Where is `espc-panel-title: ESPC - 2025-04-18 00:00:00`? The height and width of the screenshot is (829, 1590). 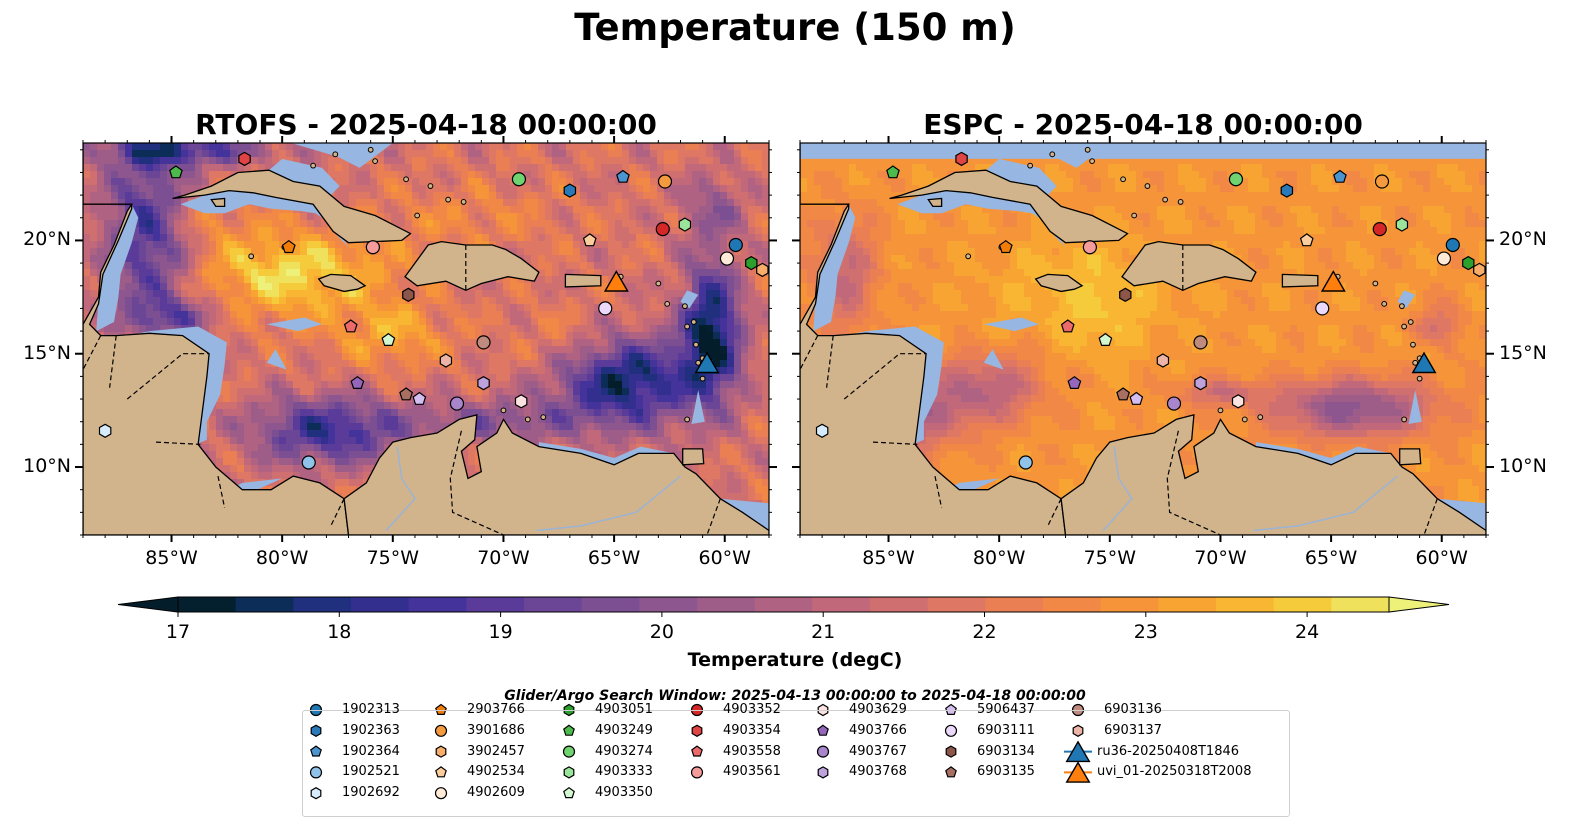
espc-panel-title: ESPC - 2025-04-18 00:00:00 is located at coordinates (1143, 124).